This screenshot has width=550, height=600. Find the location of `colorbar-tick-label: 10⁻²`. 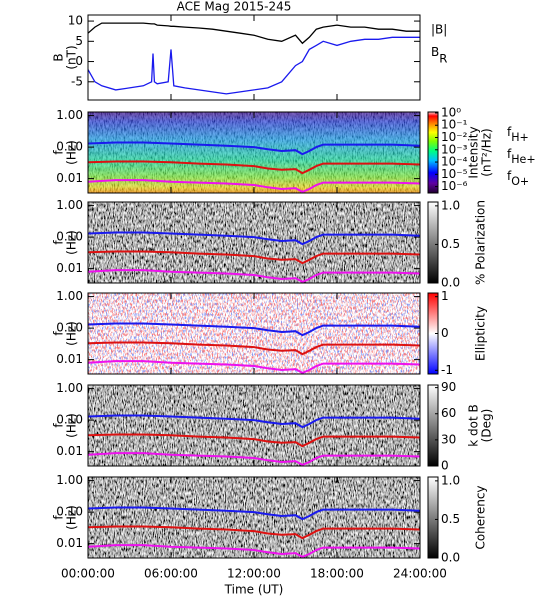

colorbar-tick-label: 10⁻² is located at coordinates (454, 137).